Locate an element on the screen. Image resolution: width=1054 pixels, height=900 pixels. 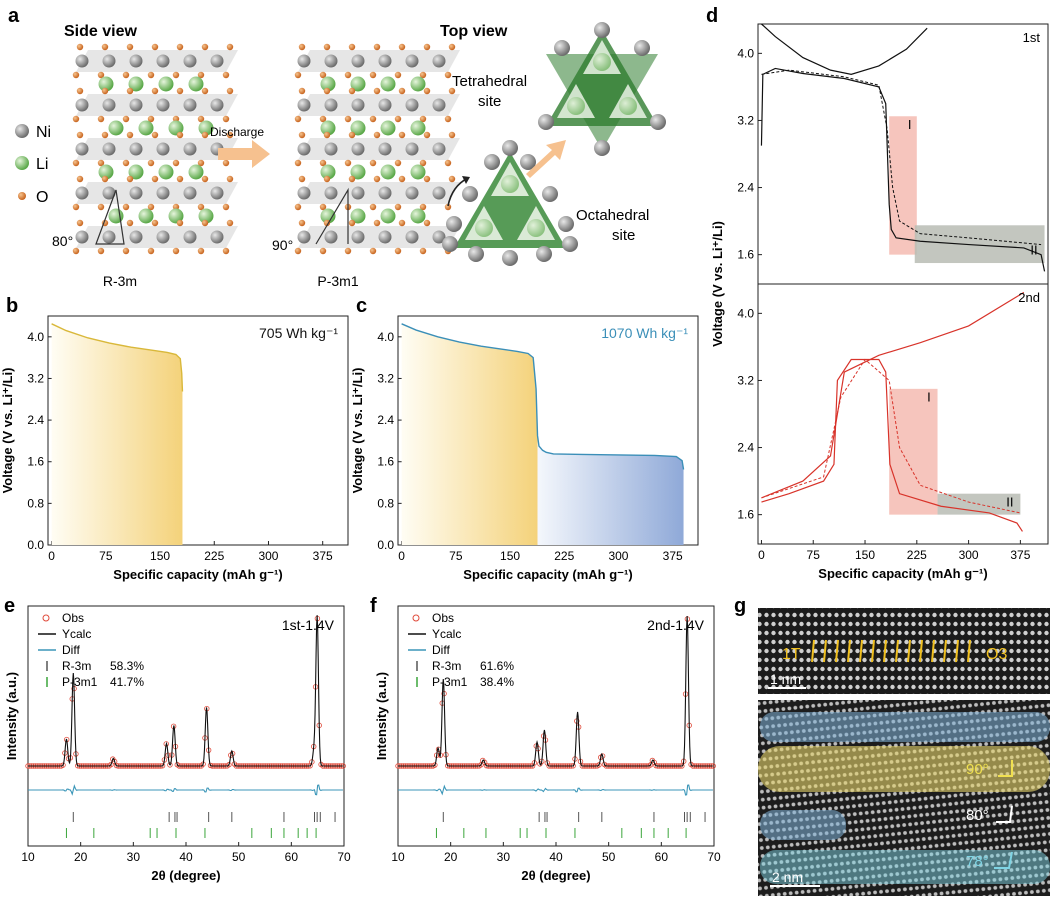
panel-label-f: f is located at coordinates (373, 606).